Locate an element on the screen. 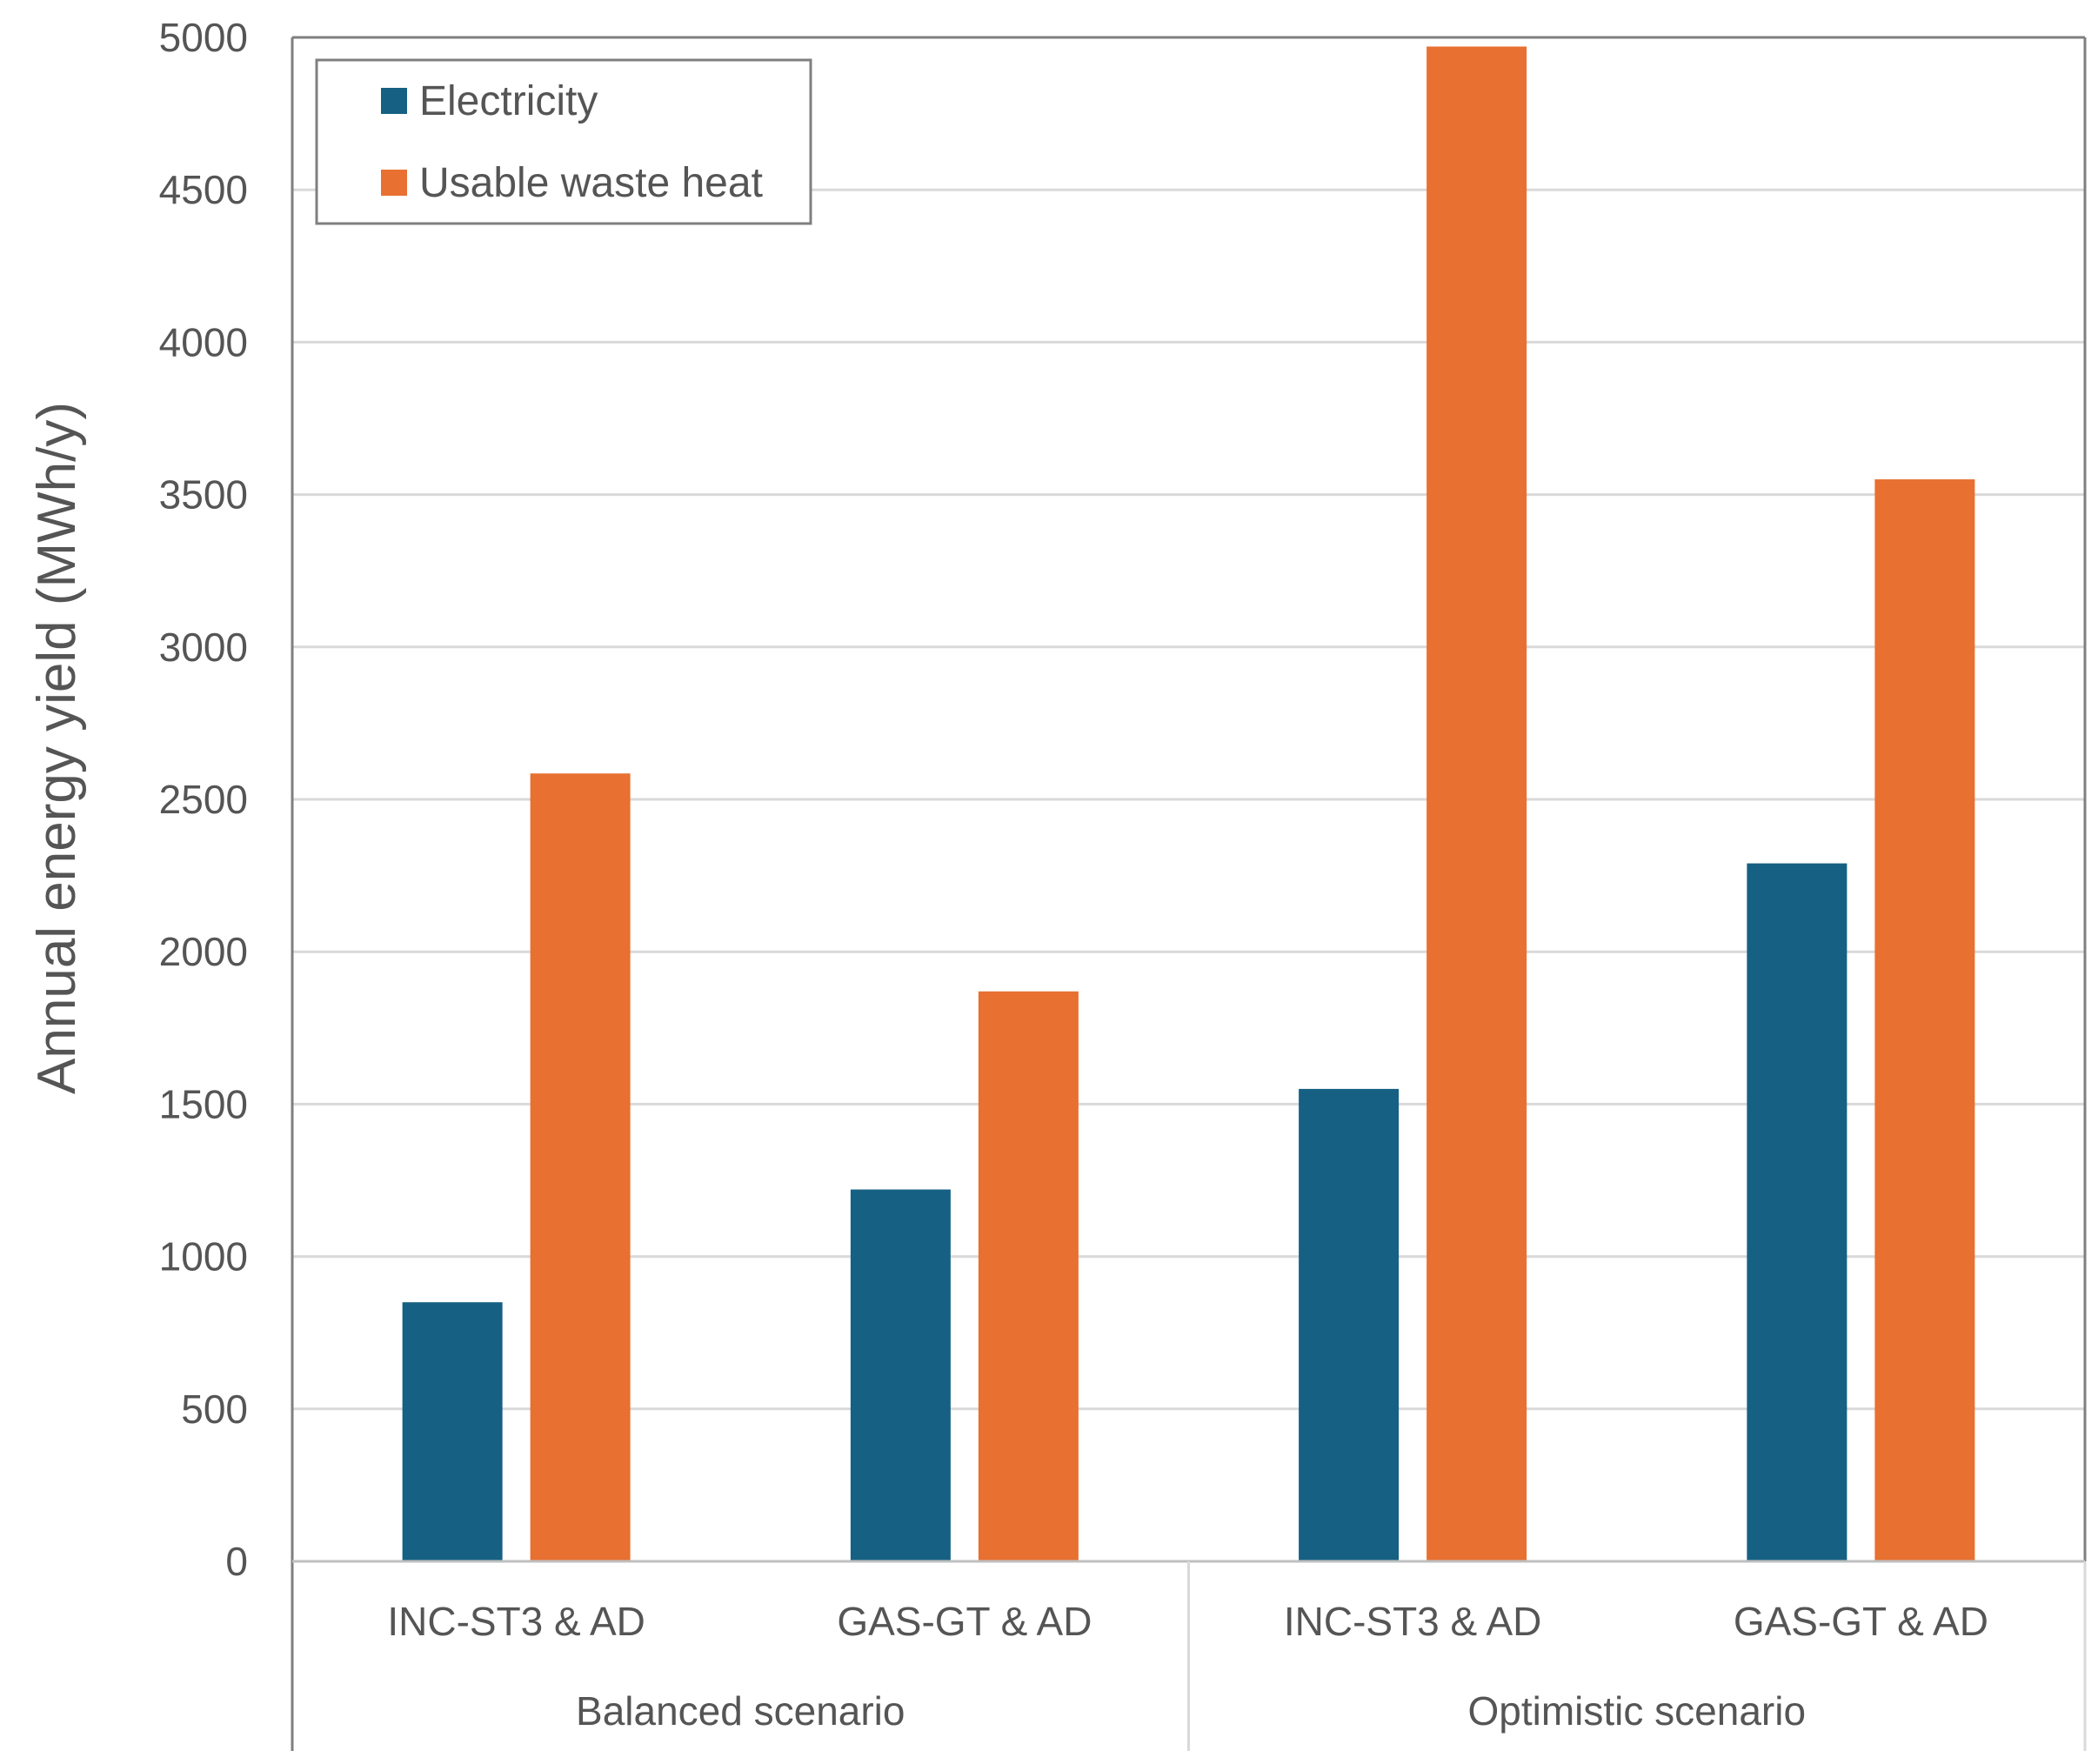  legend: Electricity Usable waste heat is located at coordinates (563, 141).